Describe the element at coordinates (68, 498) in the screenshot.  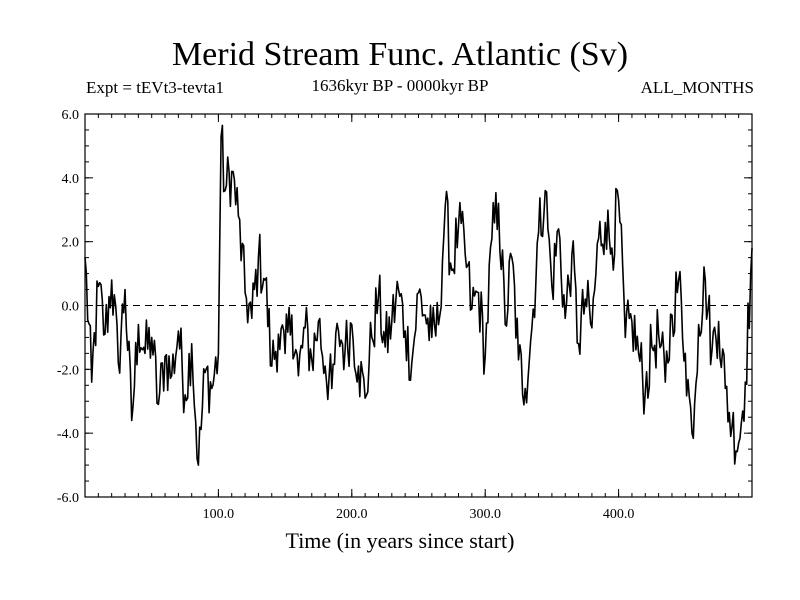
I see `y-tick-label: -6.0` at that location.